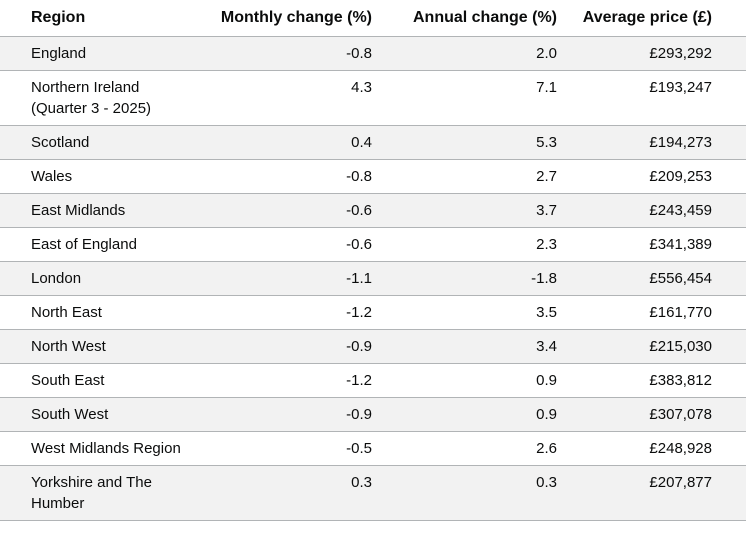 The image size is (746, 552). I want to click on region-cell: East Midlands, so click(95, 210).